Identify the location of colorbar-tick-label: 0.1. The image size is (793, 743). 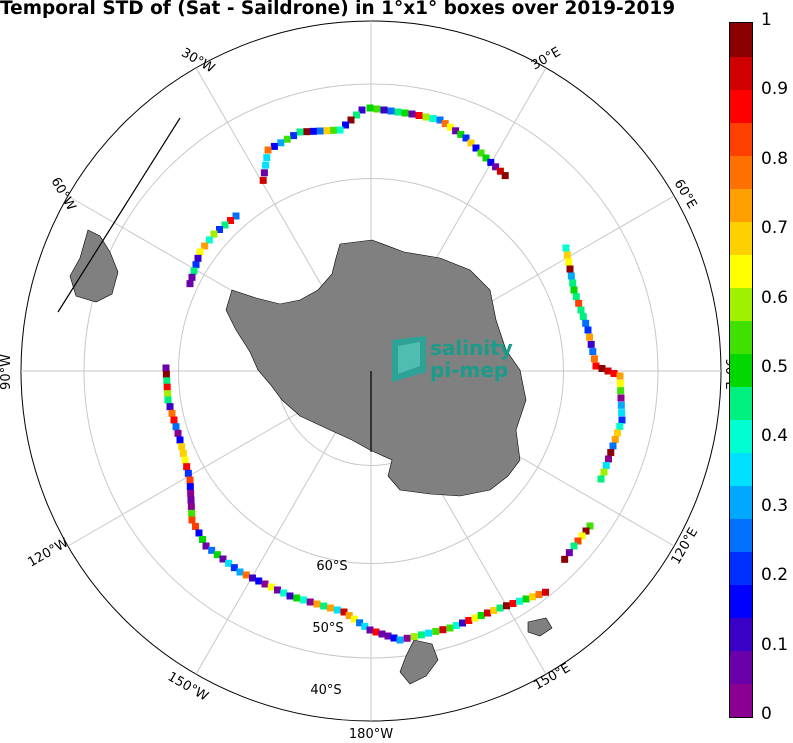
(775, 644).